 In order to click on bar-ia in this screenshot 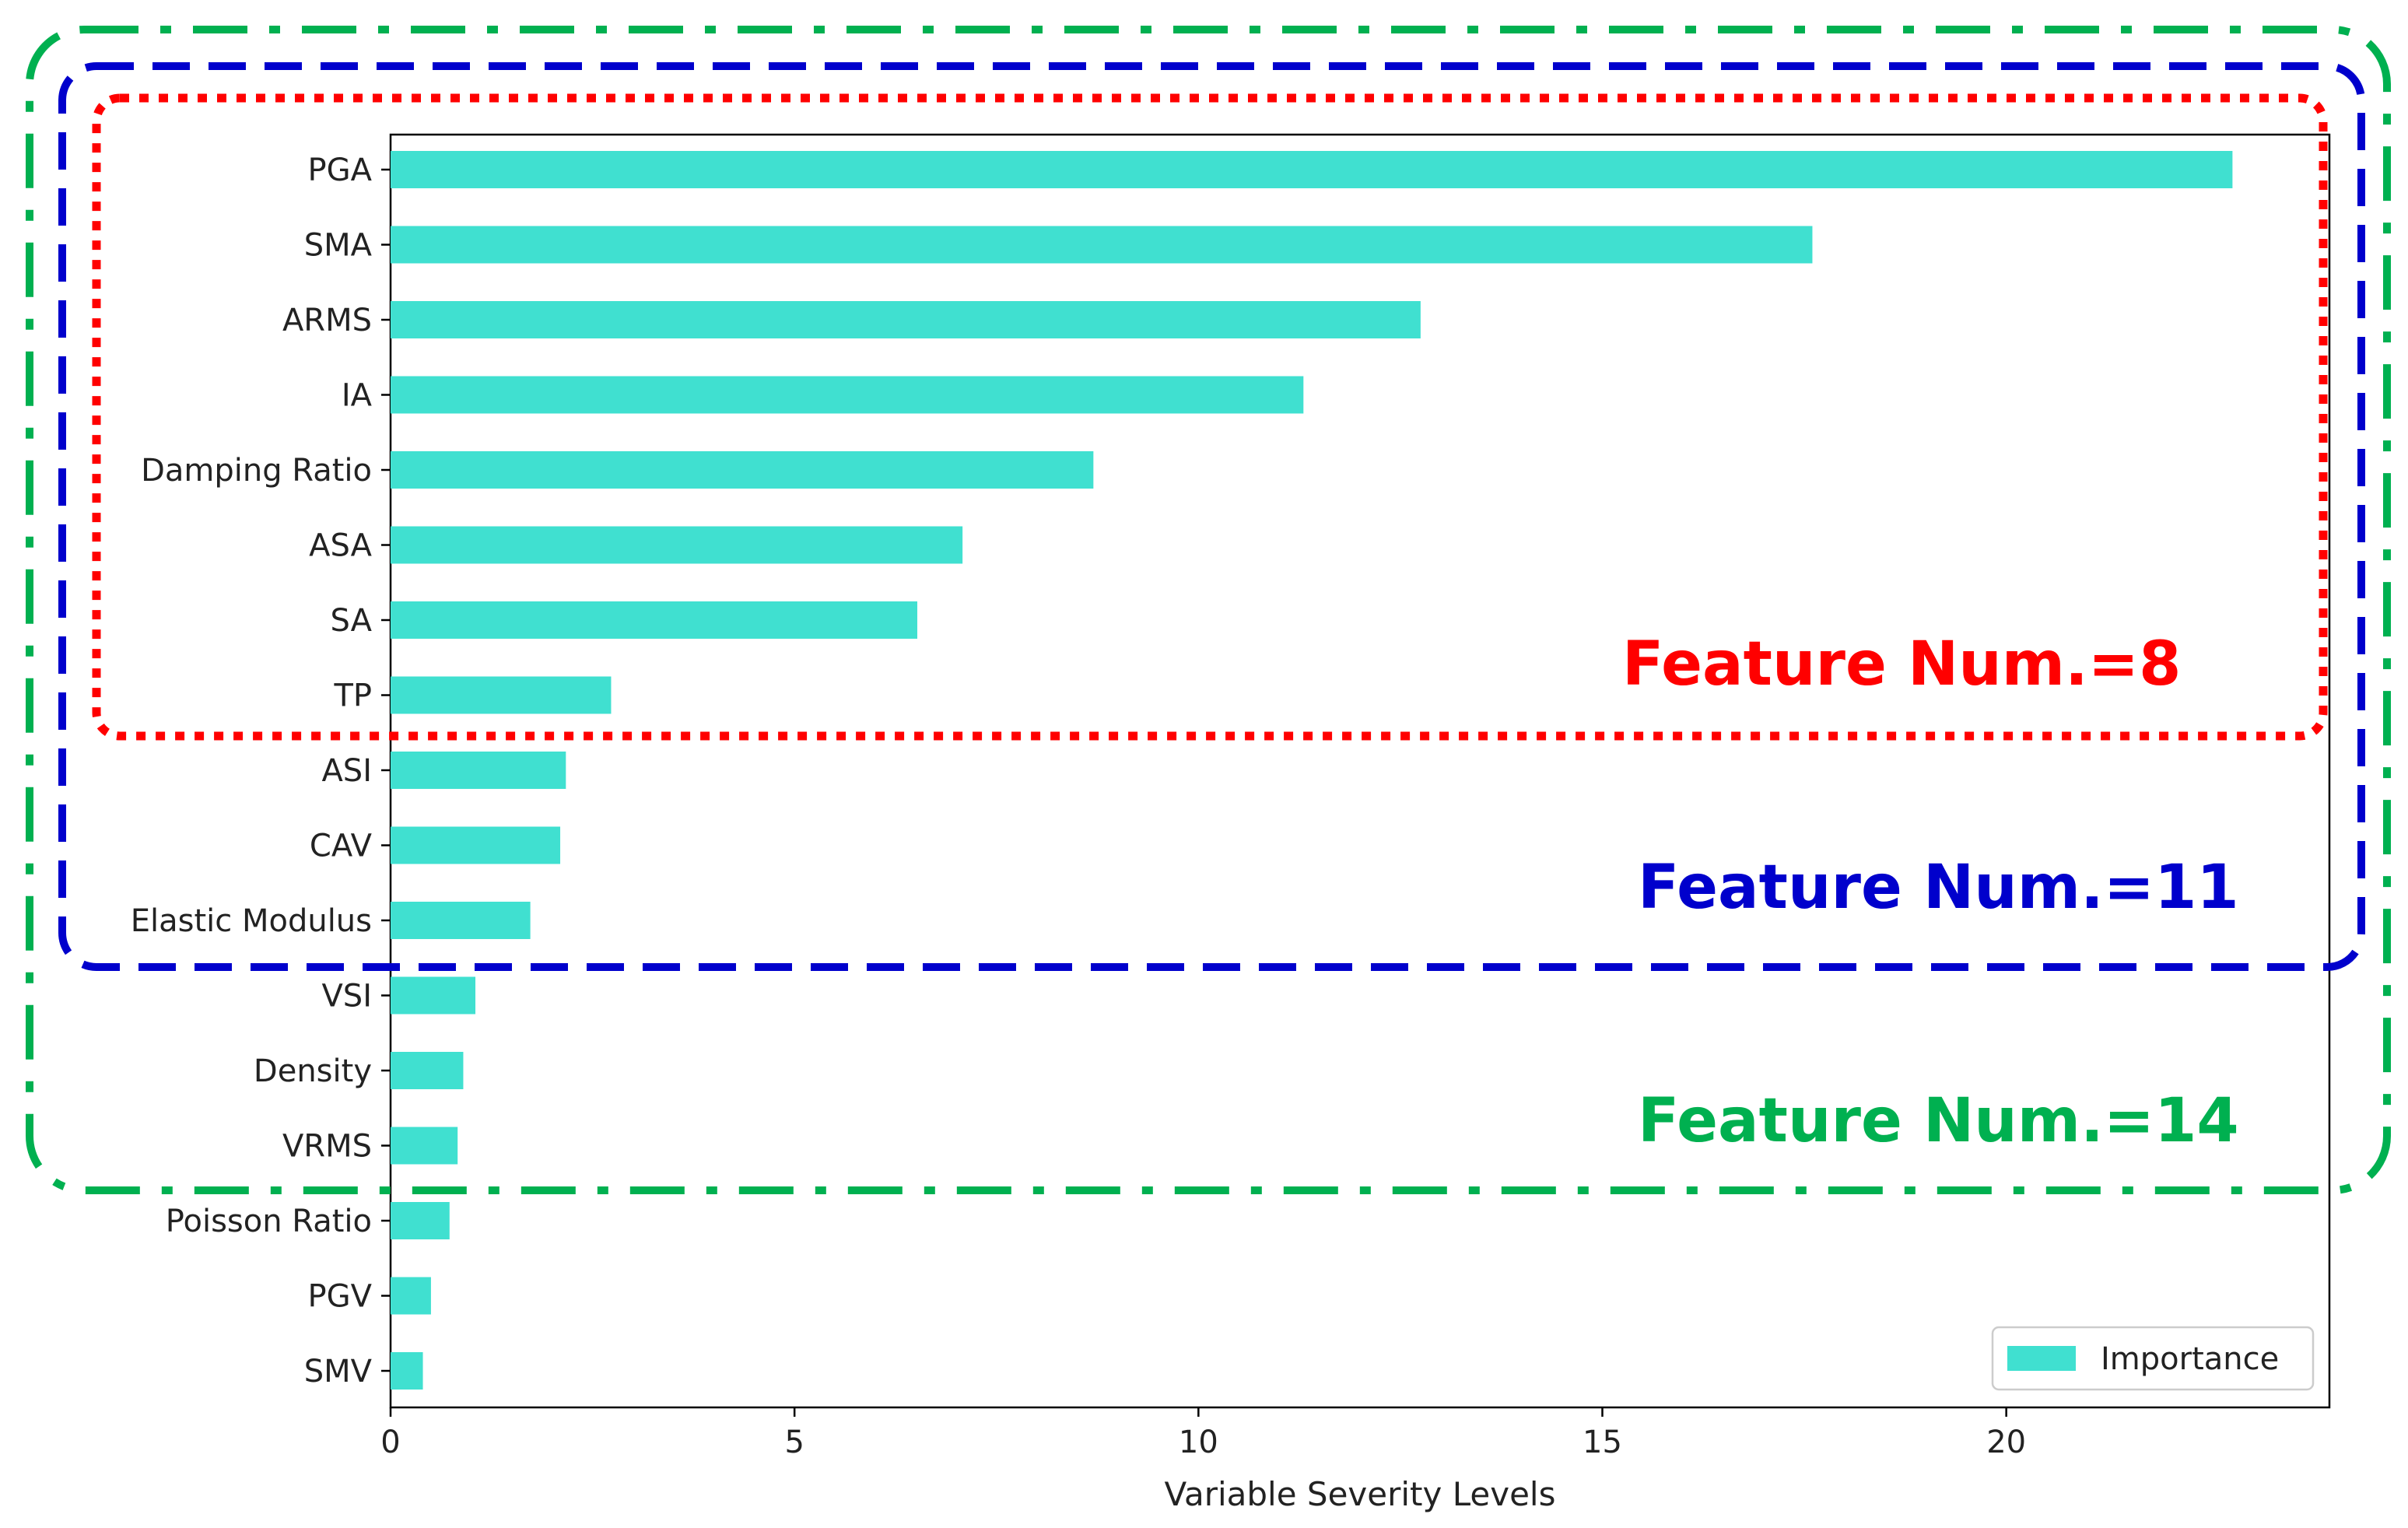, I will do `click(847, 395)`.